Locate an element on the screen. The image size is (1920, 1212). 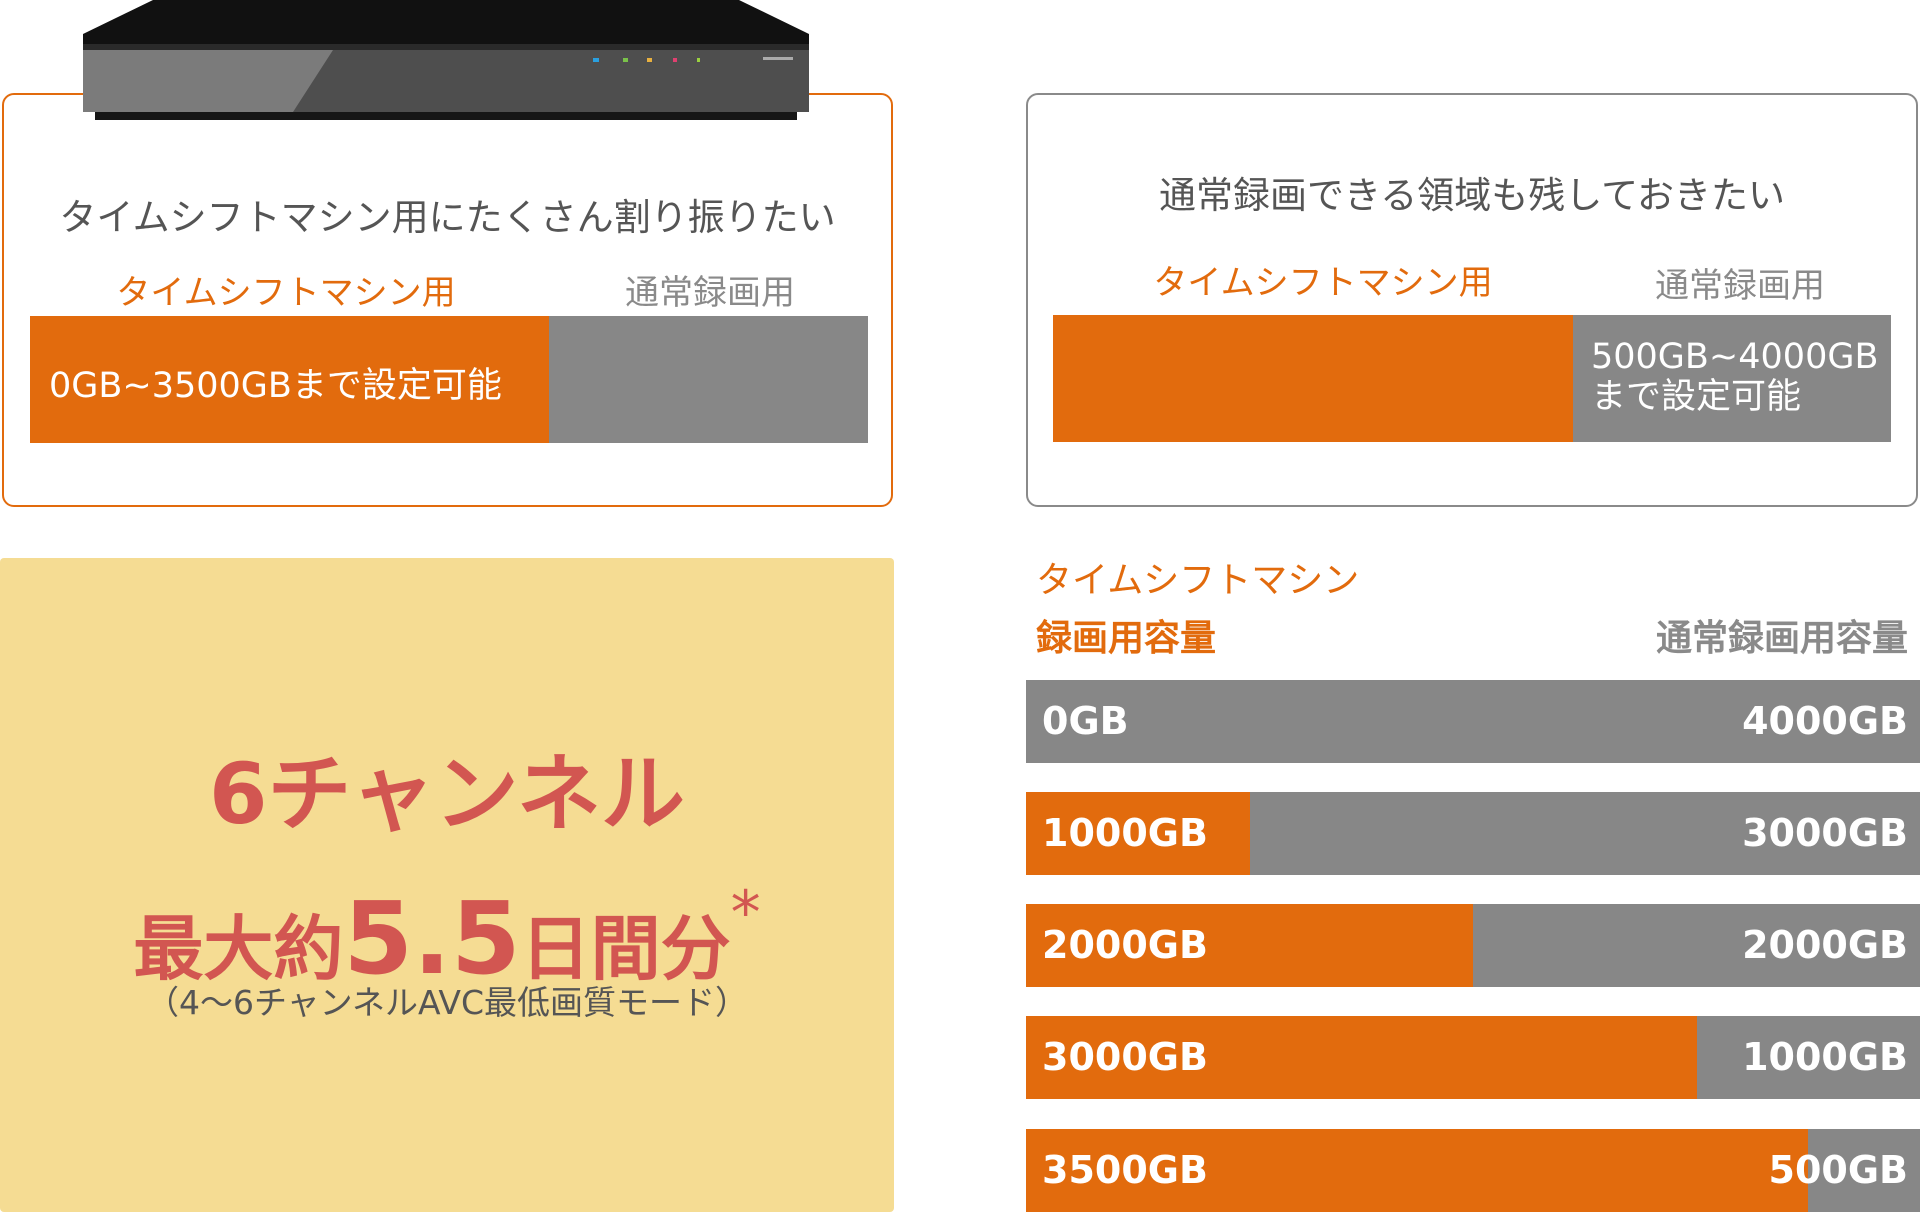
capacity-row: 3000GB 1000GB is located at coordinates (1473, 1057).